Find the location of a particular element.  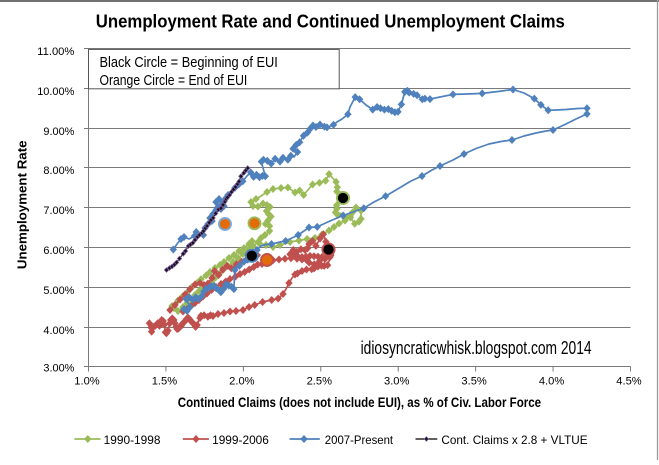

svg-text: 1.5% is located at coordinates (165, 382).